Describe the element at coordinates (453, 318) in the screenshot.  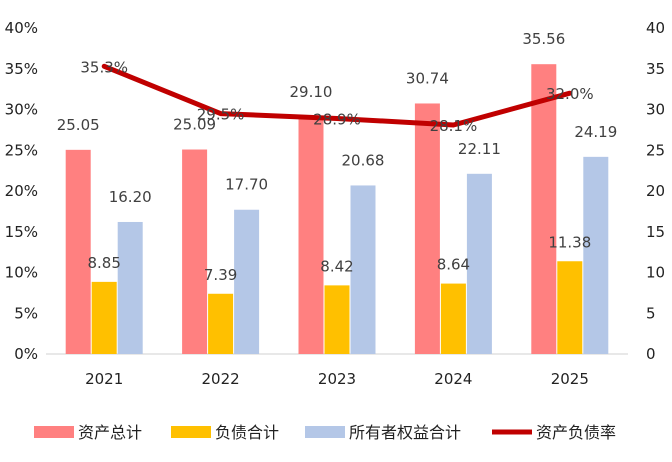
I see `bar-负债合计-2024` at that location.